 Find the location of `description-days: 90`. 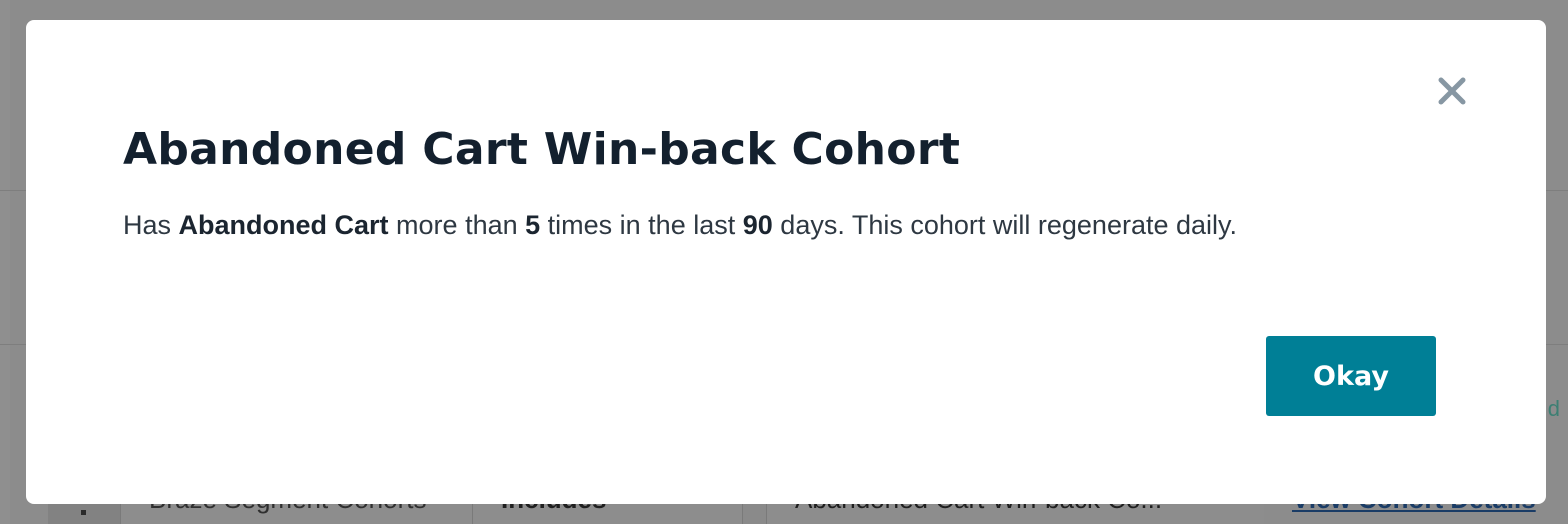

description-days: 90 is located at coordinates (757, 225).